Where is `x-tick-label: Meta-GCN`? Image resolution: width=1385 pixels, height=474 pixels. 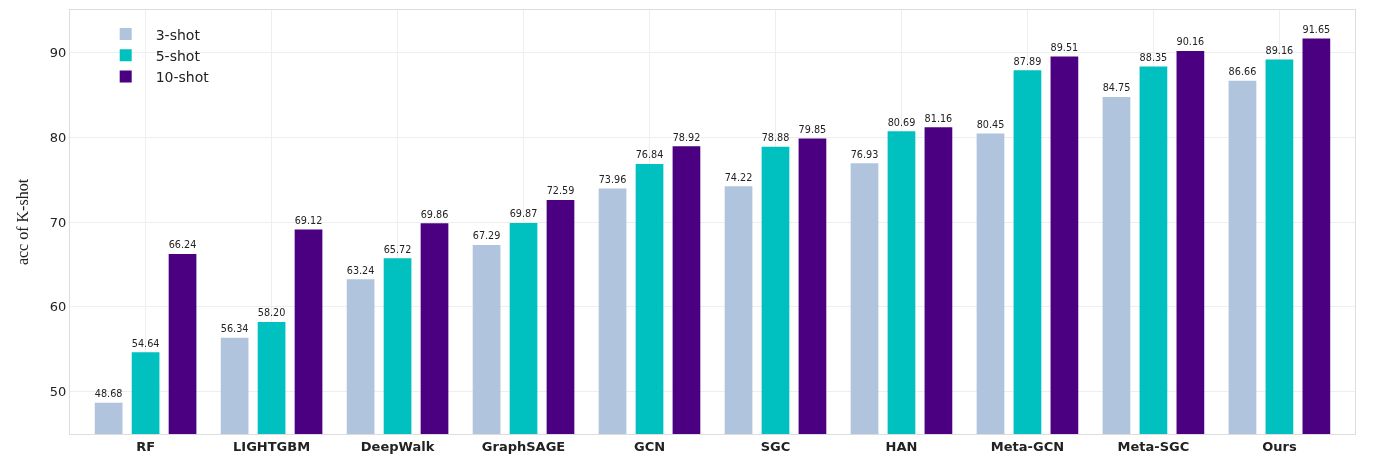
x-tick-label: Meta-GCN is located at coordinates (1027, 446).